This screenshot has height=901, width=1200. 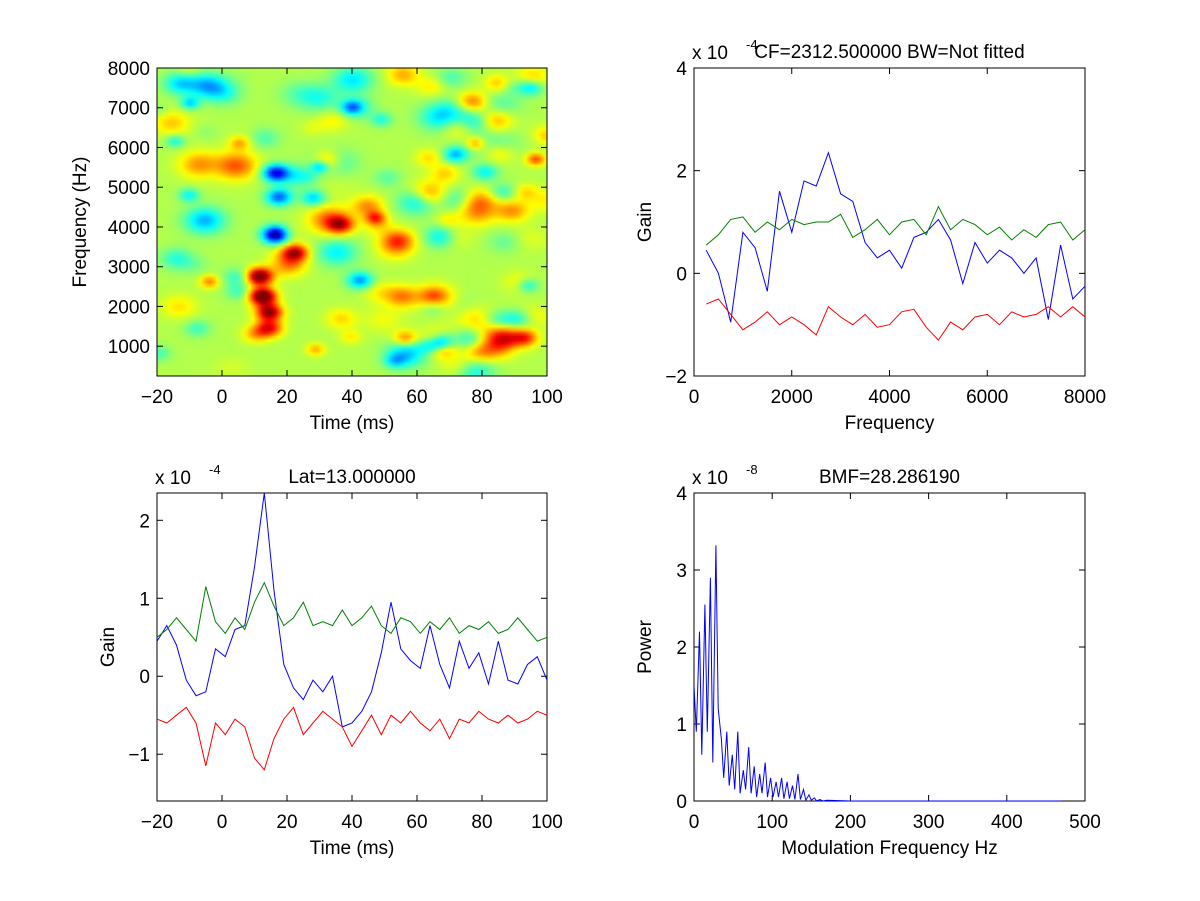 I want to click on y-tick-label: 7000, so click(x=129, y=109).